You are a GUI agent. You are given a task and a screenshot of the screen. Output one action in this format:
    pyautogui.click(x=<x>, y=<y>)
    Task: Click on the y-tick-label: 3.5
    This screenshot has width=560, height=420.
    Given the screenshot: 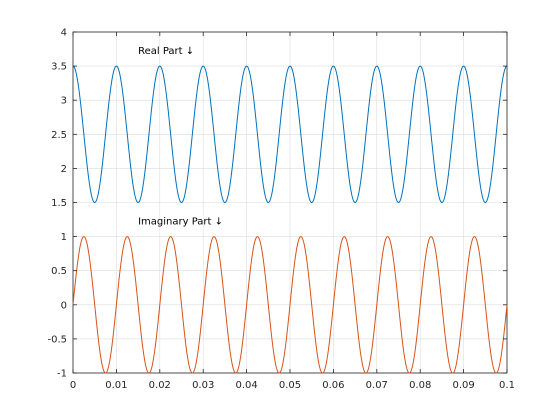 What is the action you would take?
    pyautogui.click(x=59, y=67)
    